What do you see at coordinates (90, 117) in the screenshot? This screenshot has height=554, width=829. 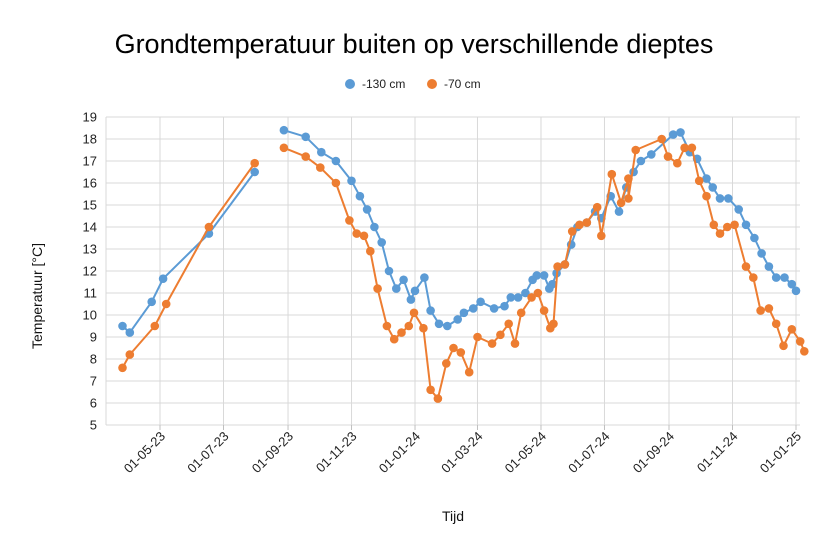 I see `y-tick-label: 19` at bounding box center [90, 117].